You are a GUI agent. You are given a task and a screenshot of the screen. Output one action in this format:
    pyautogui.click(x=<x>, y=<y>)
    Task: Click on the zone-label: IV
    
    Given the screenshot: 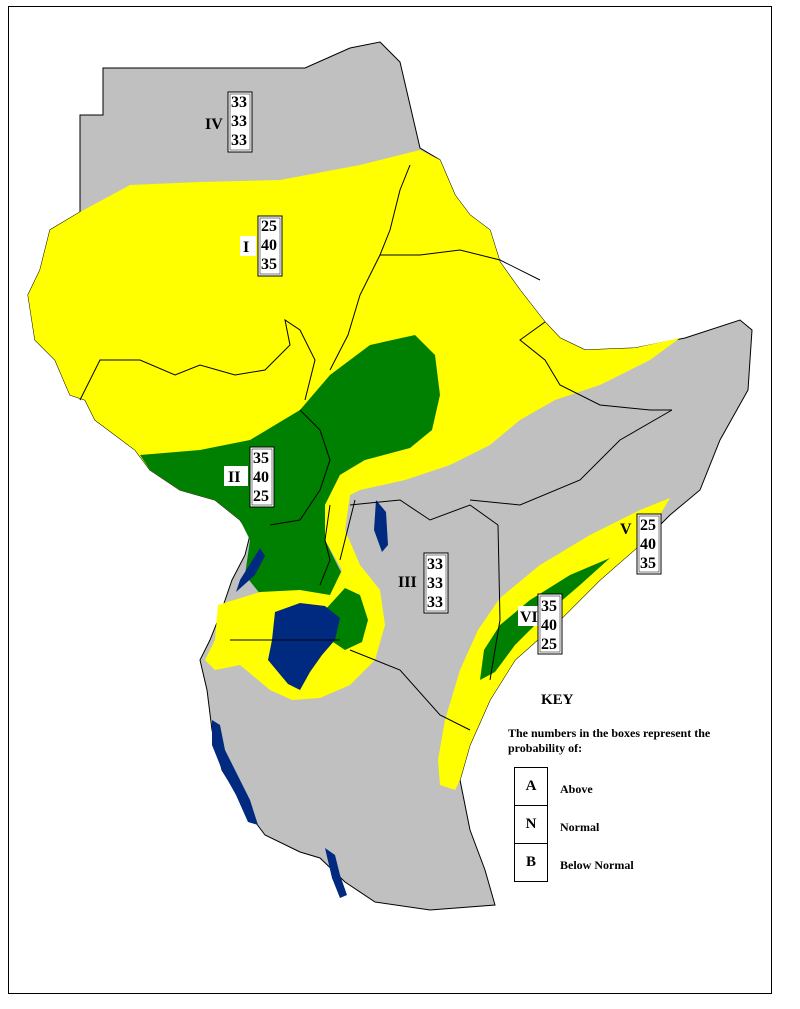 What is the action you would take?
    pyautogui.click(x=214, y=124)
    